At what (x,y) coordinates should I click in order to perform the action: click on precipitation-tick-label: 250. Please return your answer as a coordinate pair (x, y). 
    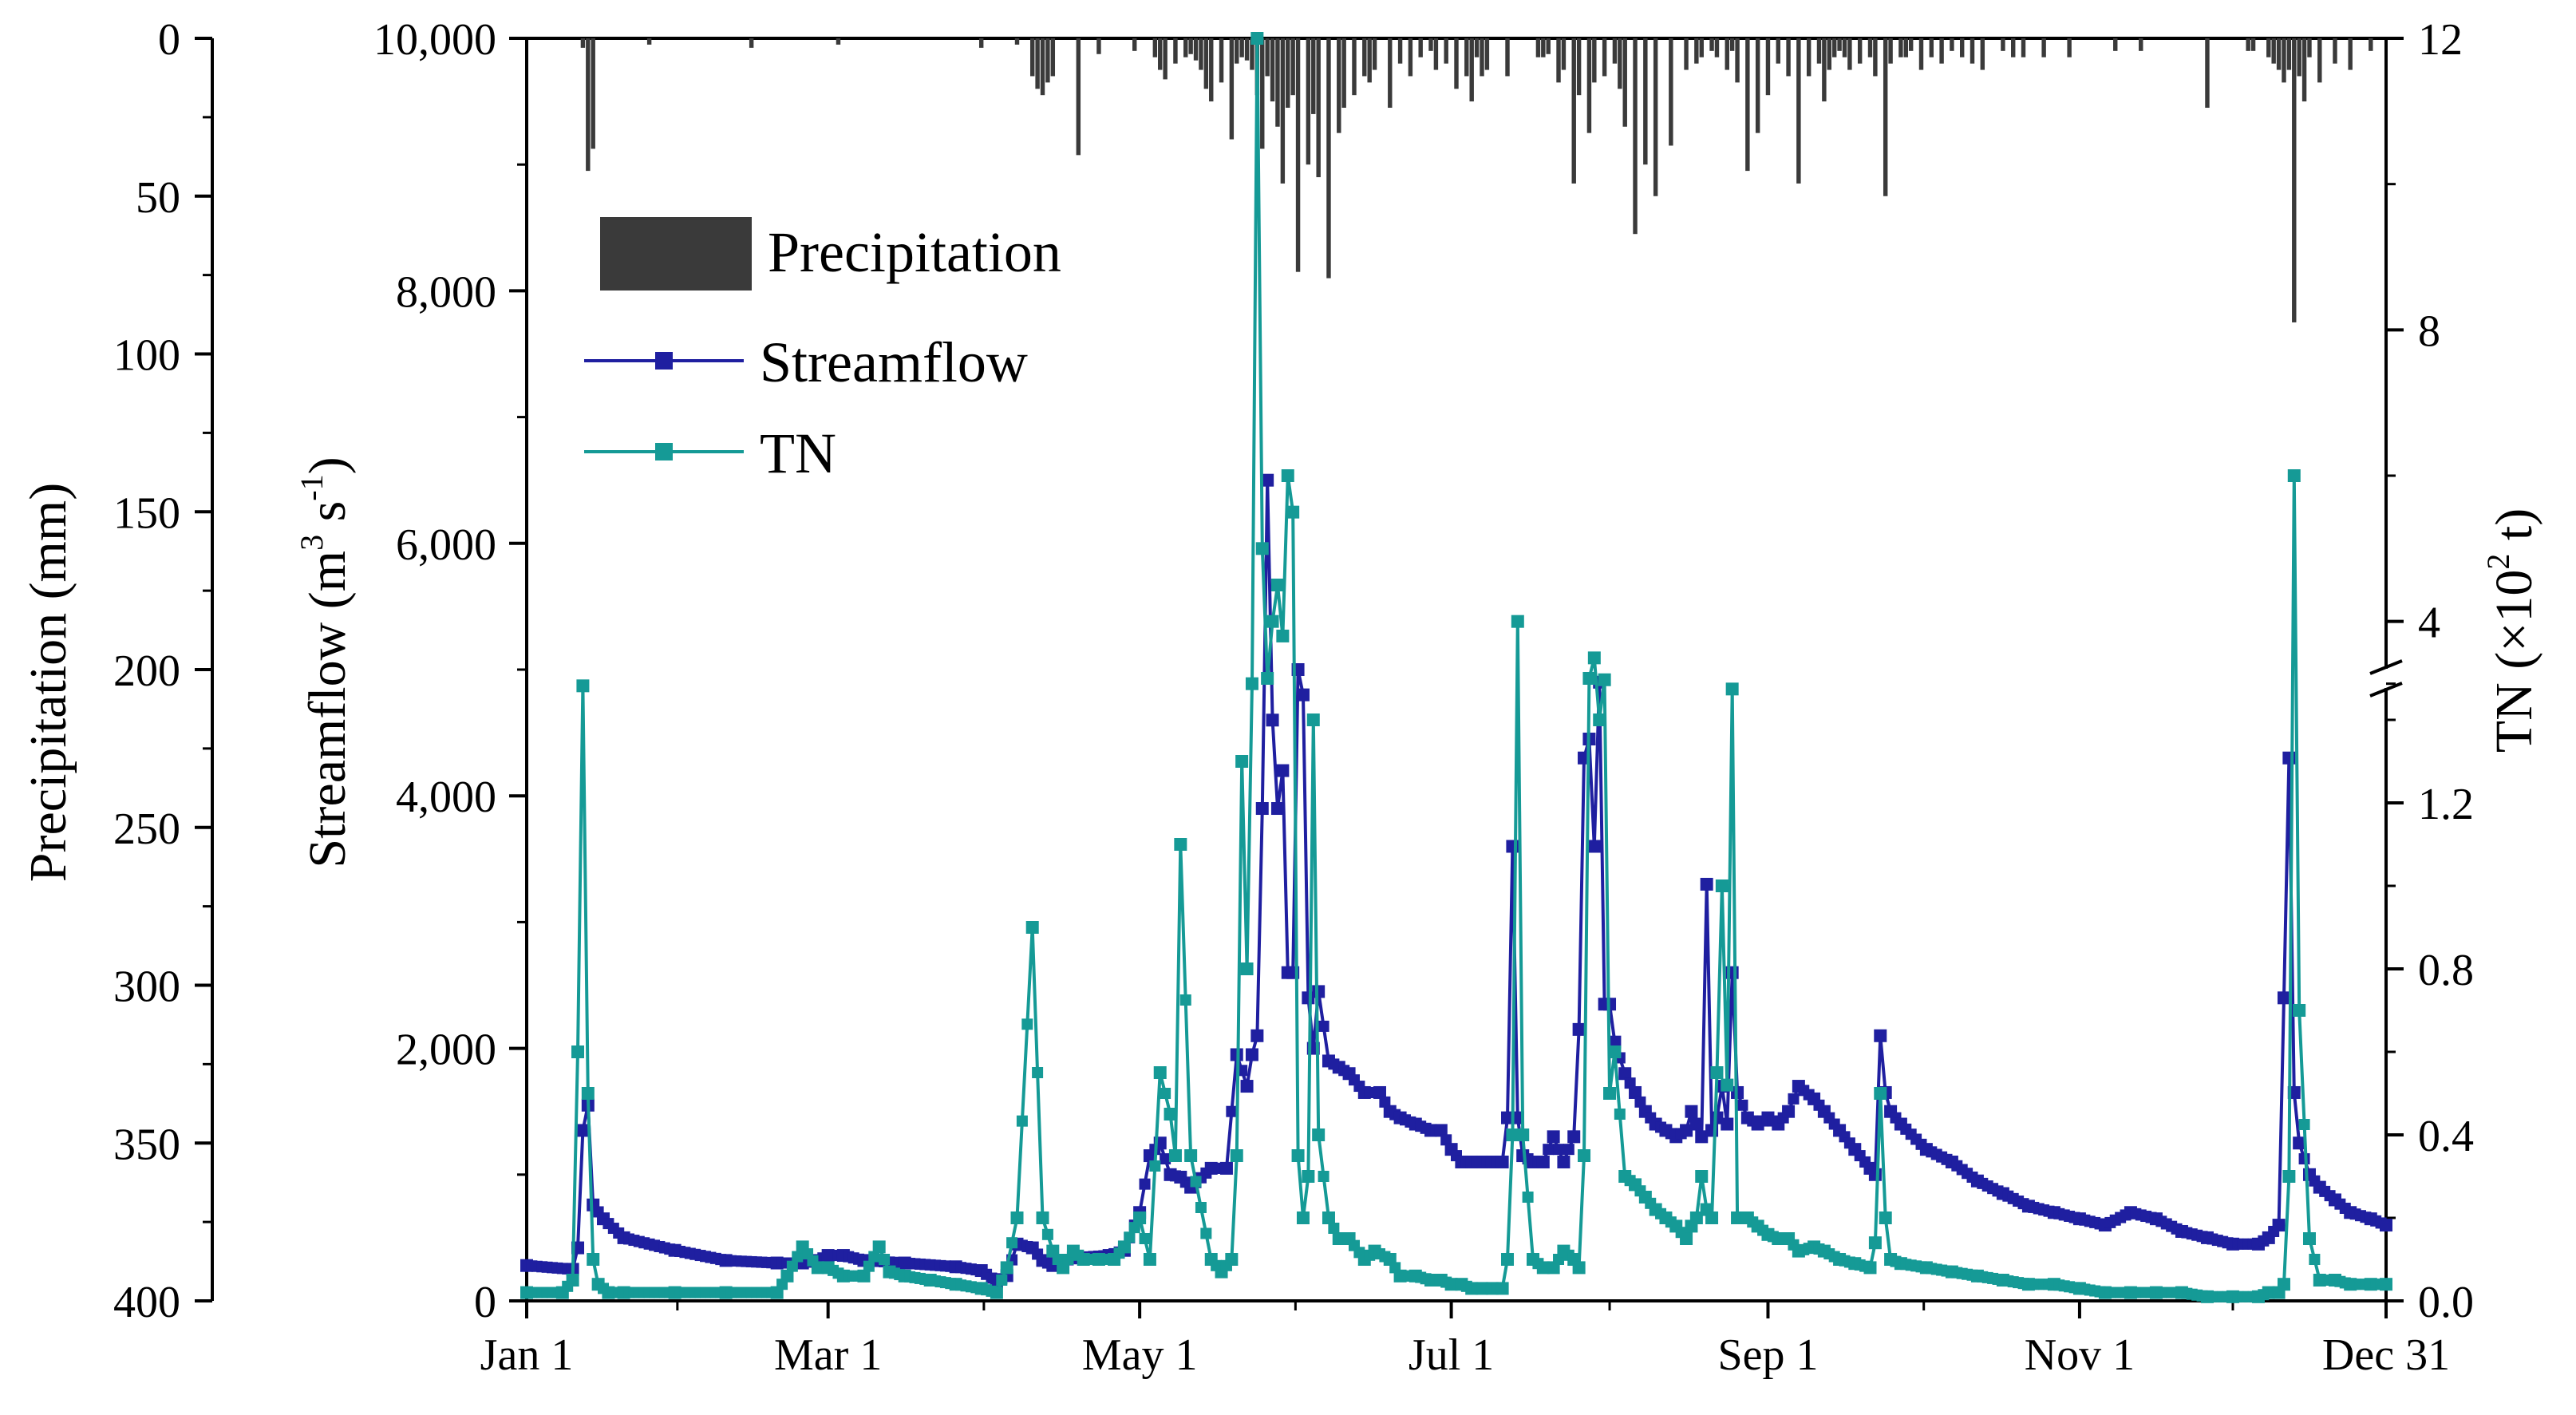
    Looking at the image, I should click on (146, 829).